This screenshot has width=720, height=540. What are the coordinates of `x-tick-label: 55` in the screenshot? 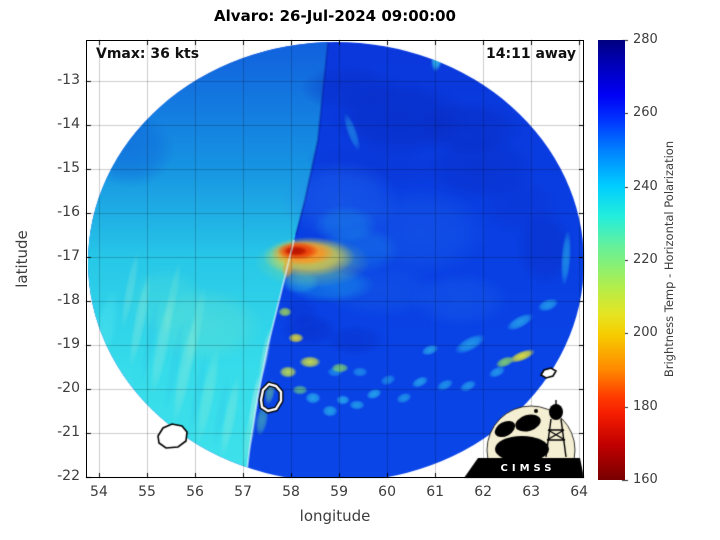 It's located at (147, 492).